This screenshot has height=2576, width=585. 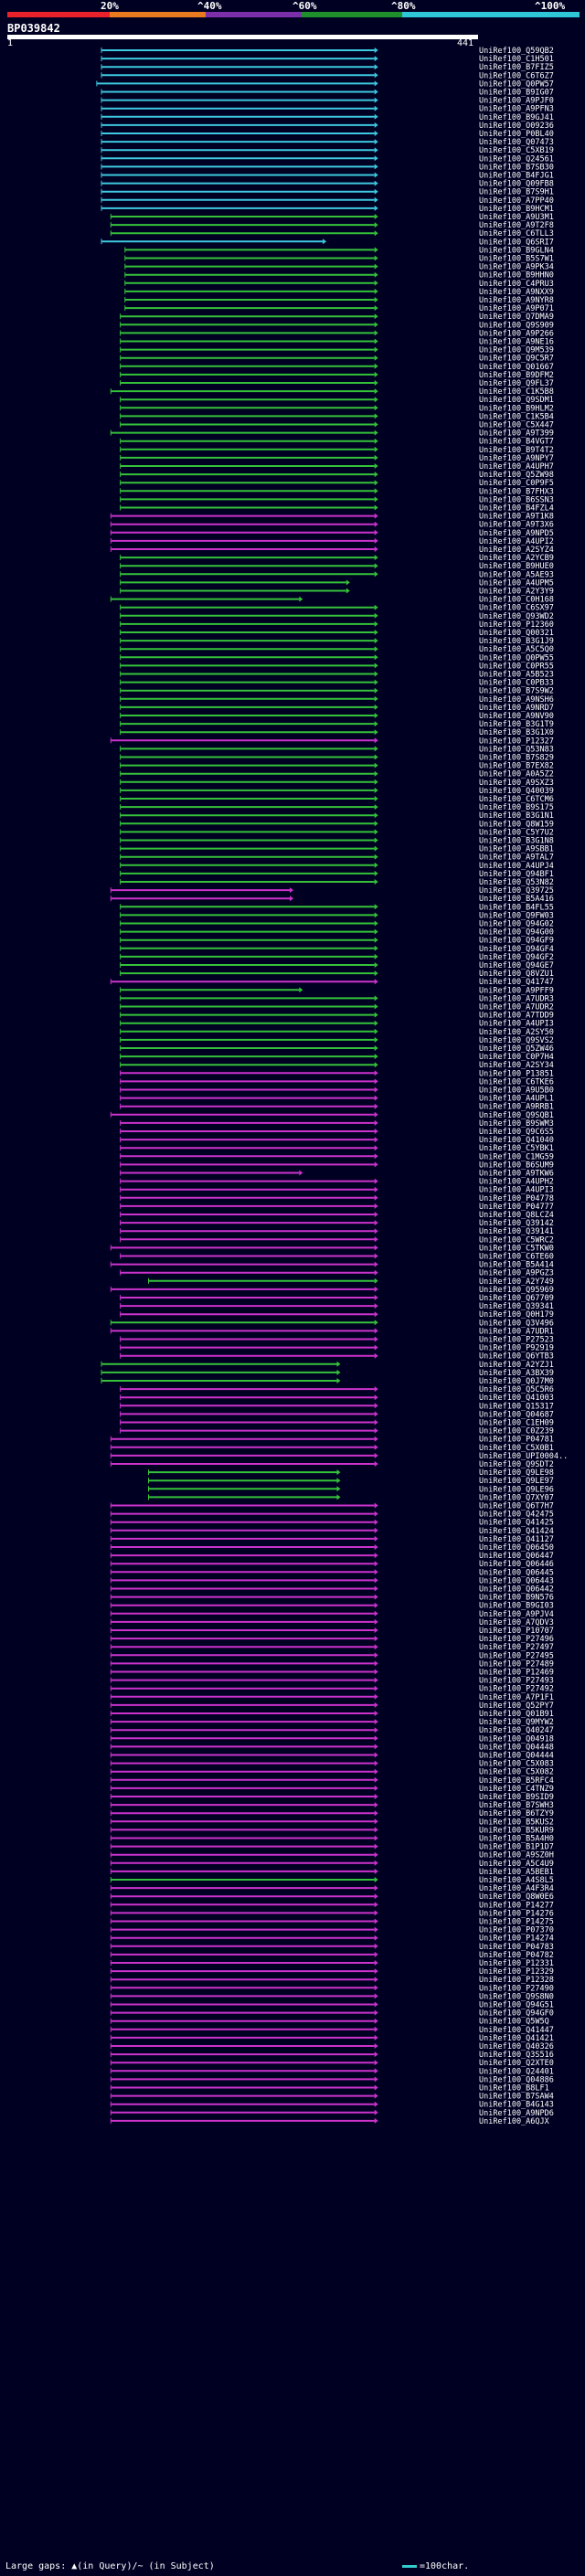 What do you see at coordinates (516, 292) in the screenshot?
I see `hit-label: UniRef100_A9NXX9` at bounding box center [516, 292].